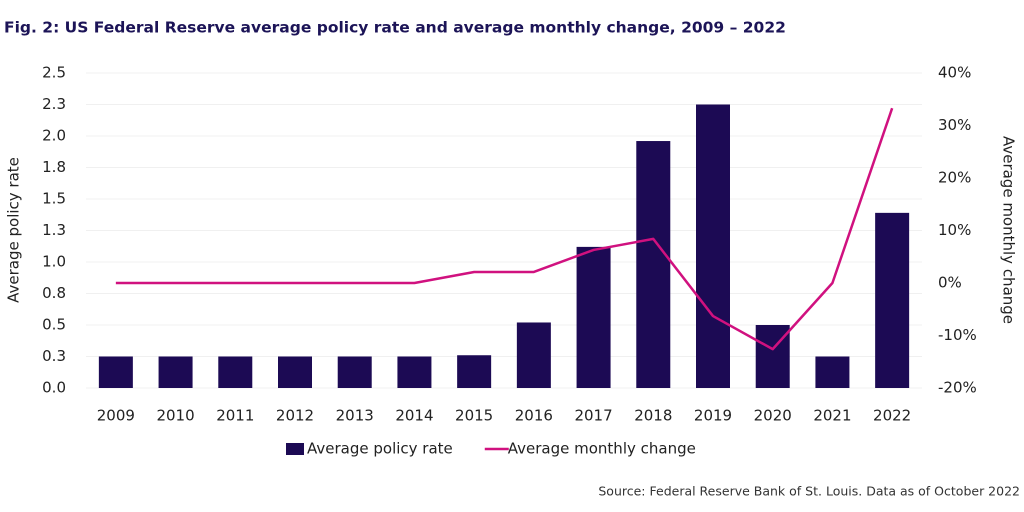  What do you see at coordinates (954, 125) in the screenshot?
I see `y2-tick-label: 30%` at bounding box center [954, 125].